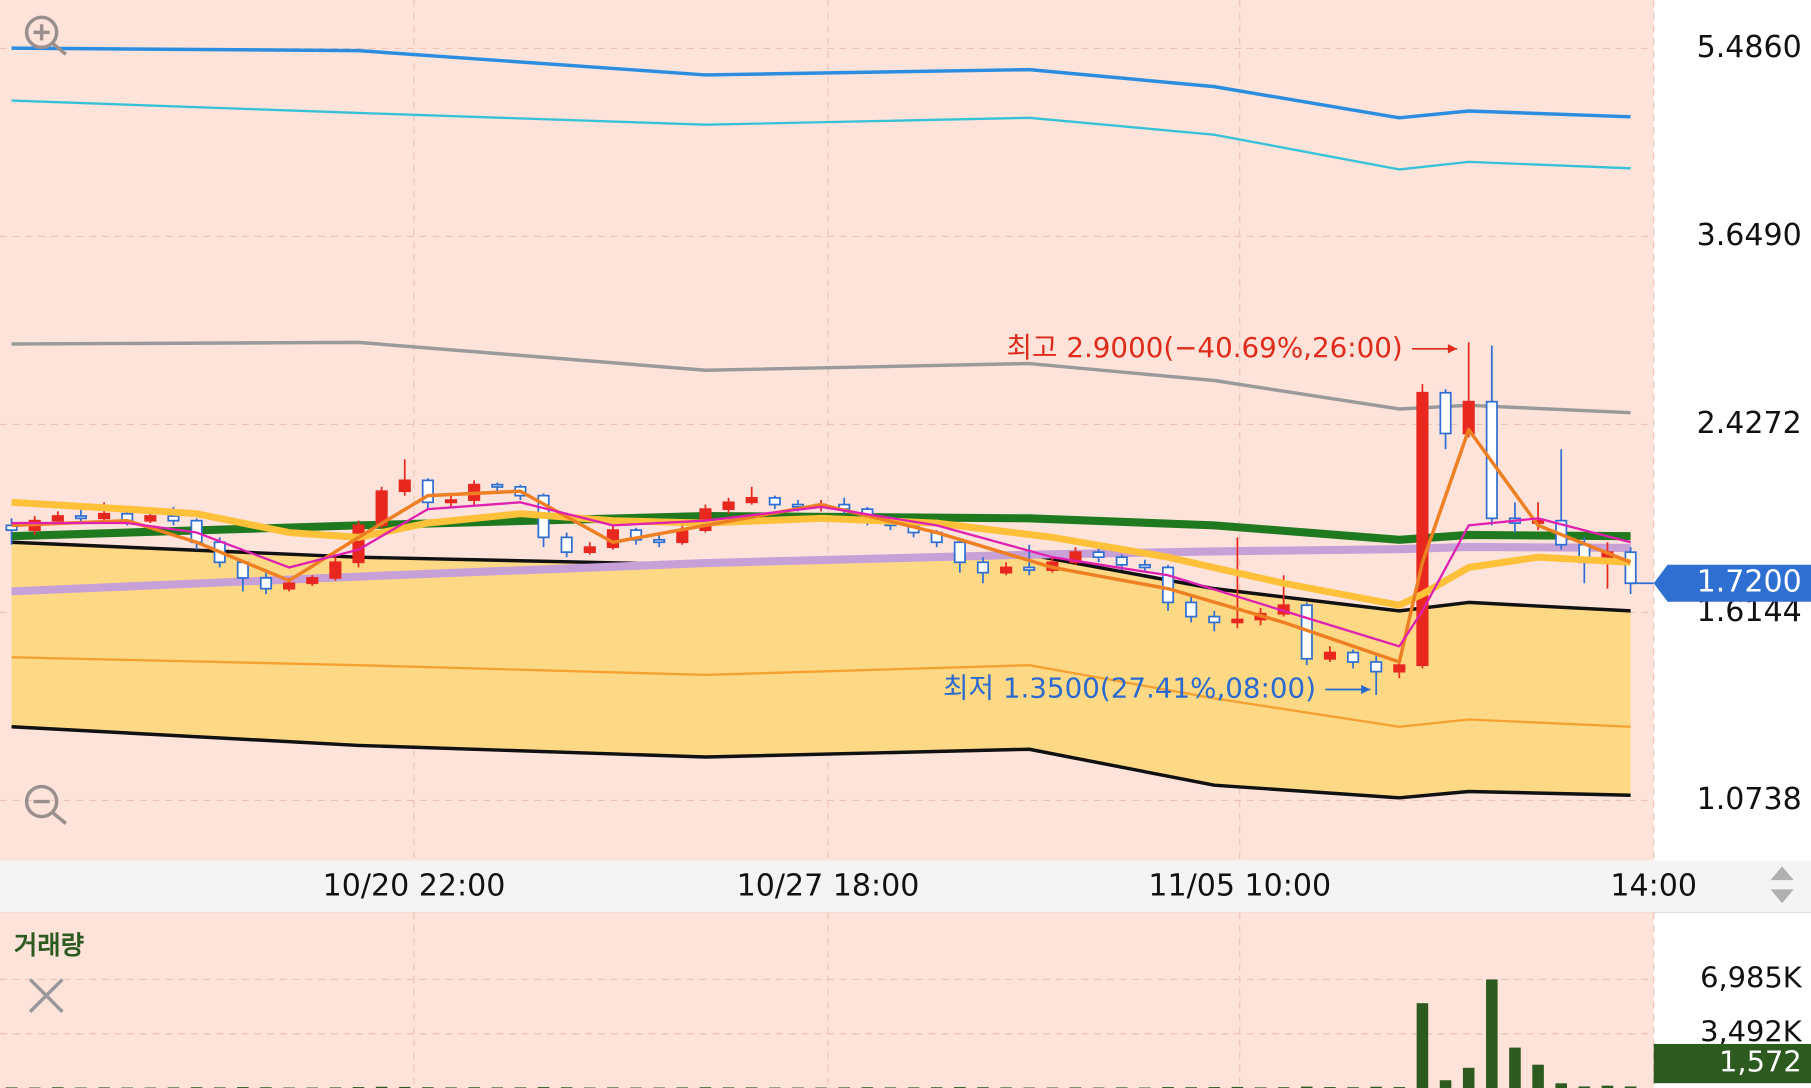 The image size is (1811, 1088). Describe the element at coordinates (827, 1000) in the screenshot. I see `volume-background` at that location.